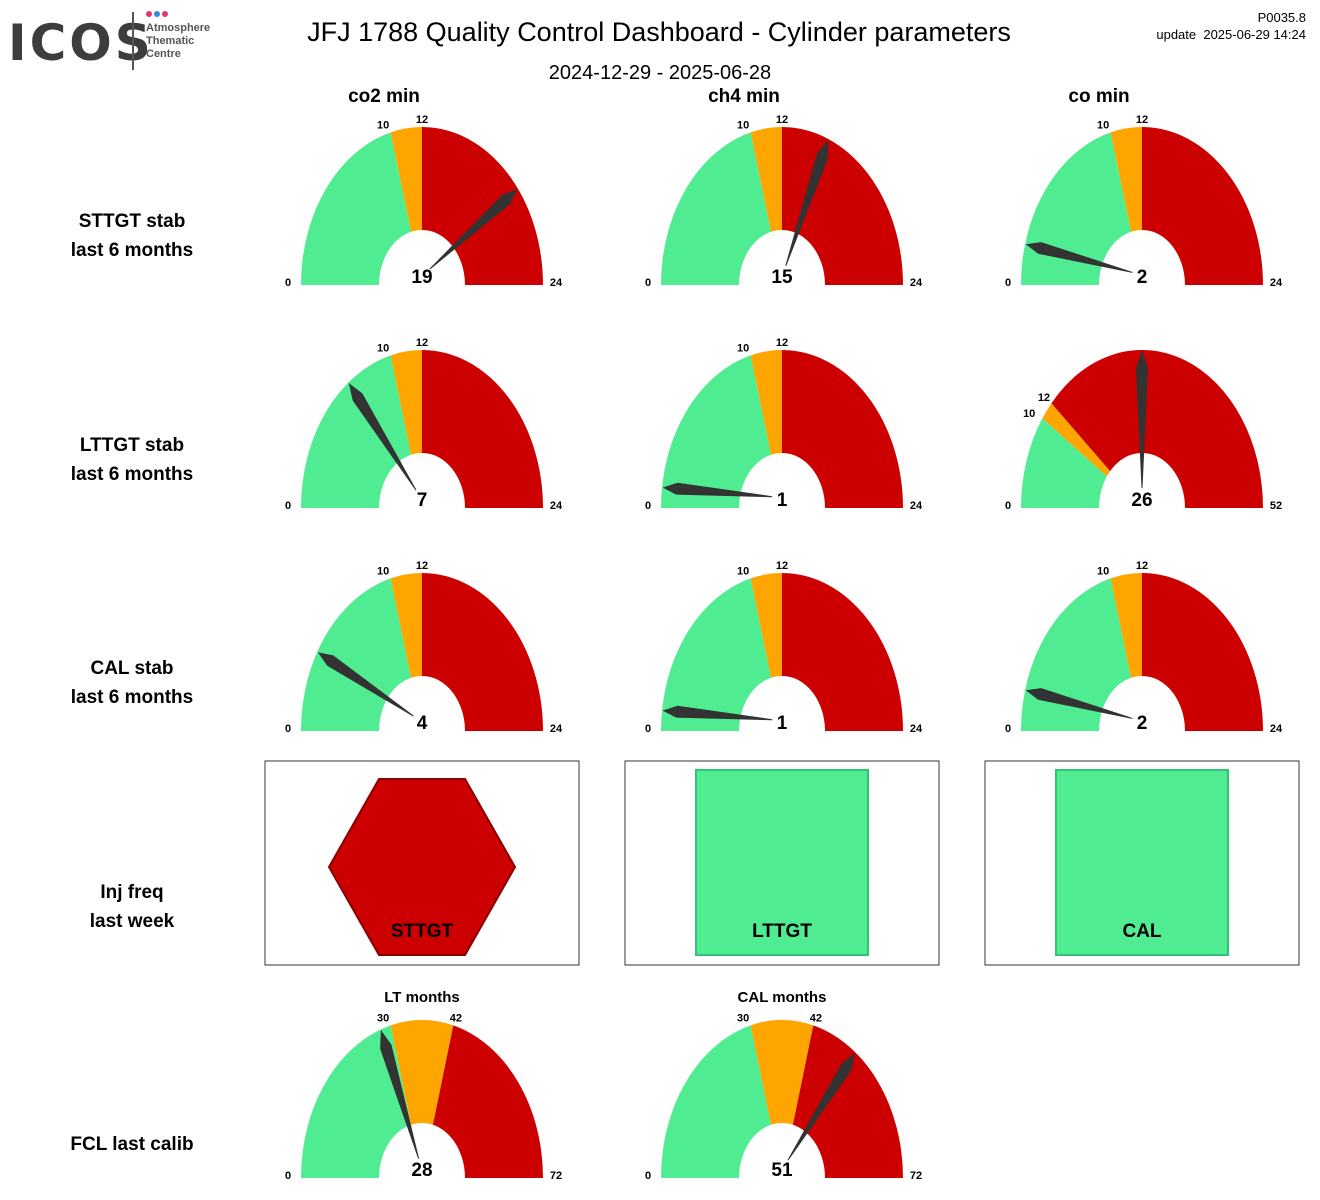 The image size is (1320, 1200). Describe the element at coordinates (1141, 500) in the screenshot. I see `gauge-value-label: 26` at that location.